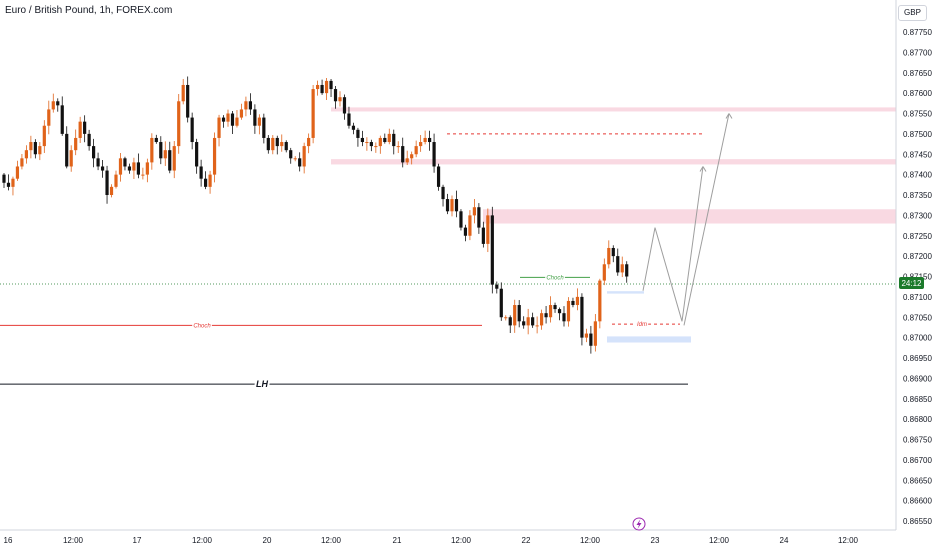  What do you see at coordinates (912, 13) in the screenshot?
I see `currency-button: GBP` at bounding box center [912, 13].